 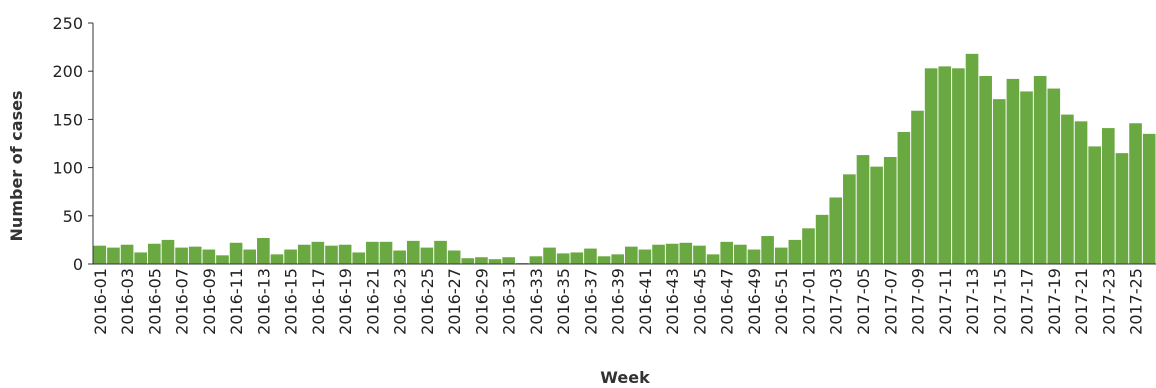 What do you see at coordinates (1054, 301) in the screenshot?
I see `x-tick-label: 2017-19` at bounding box center [1054, 301].